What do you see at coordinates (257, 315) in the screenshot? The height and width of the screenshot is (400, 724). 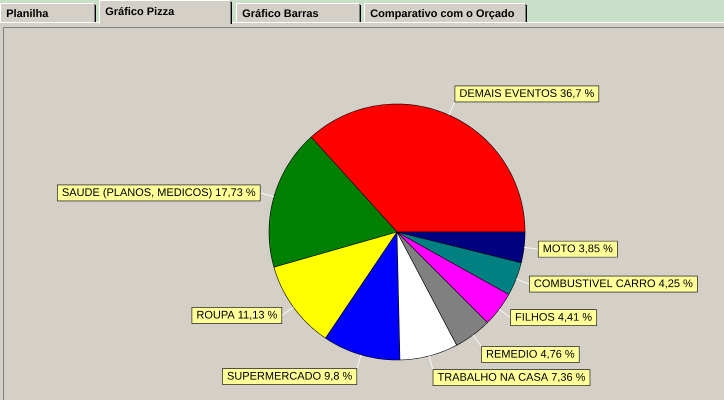 I see `data-label: 11,13 %` at bounding box center [257, 315].